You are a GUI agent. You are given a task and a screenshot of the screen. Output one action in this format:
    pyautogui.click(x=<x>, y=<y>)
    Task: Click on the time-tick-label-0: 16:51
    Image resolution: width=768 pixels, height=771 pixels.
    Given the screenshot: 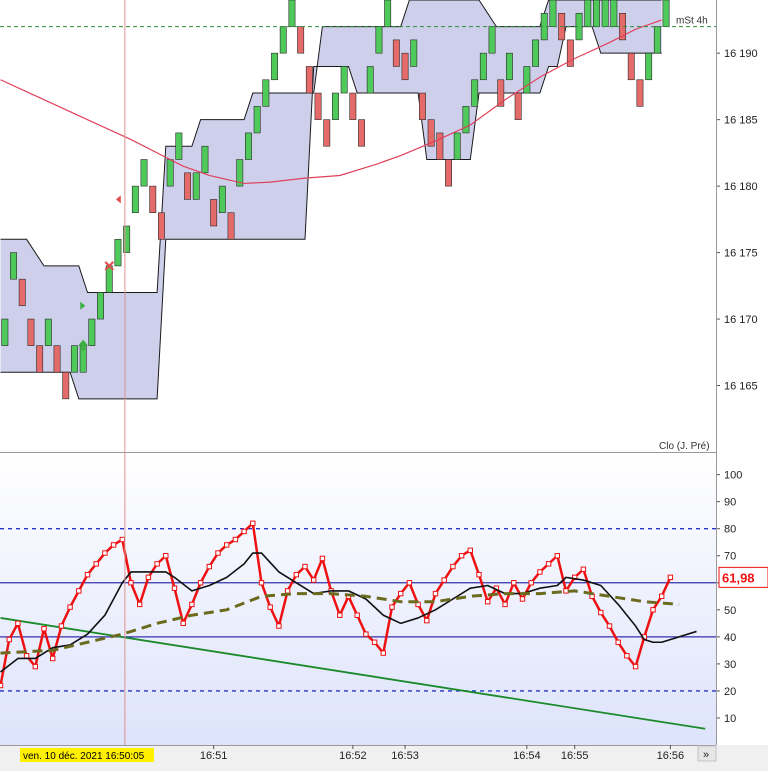 What is the action you would take?
    pyautogui.click(x=214, y=756)
    